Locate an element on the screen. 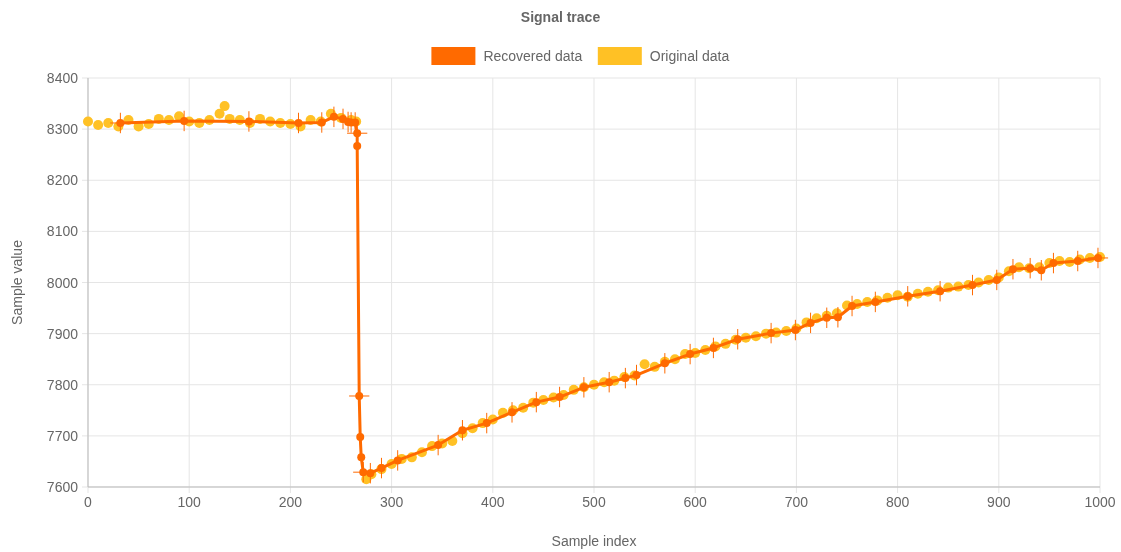  x-tick-label: 1000 is located at coordinates (1100, 502).